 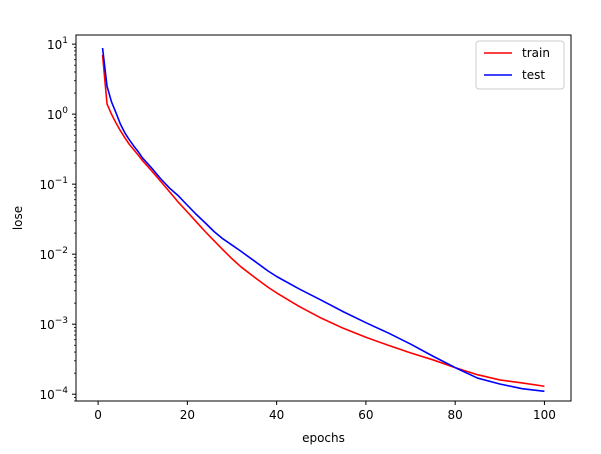 I want to click on y-axis: 10⁻⁴ 10⁻³ 10⁻² 10⁻¹ 10⁰ 10¹, so click(x=57, y=219).